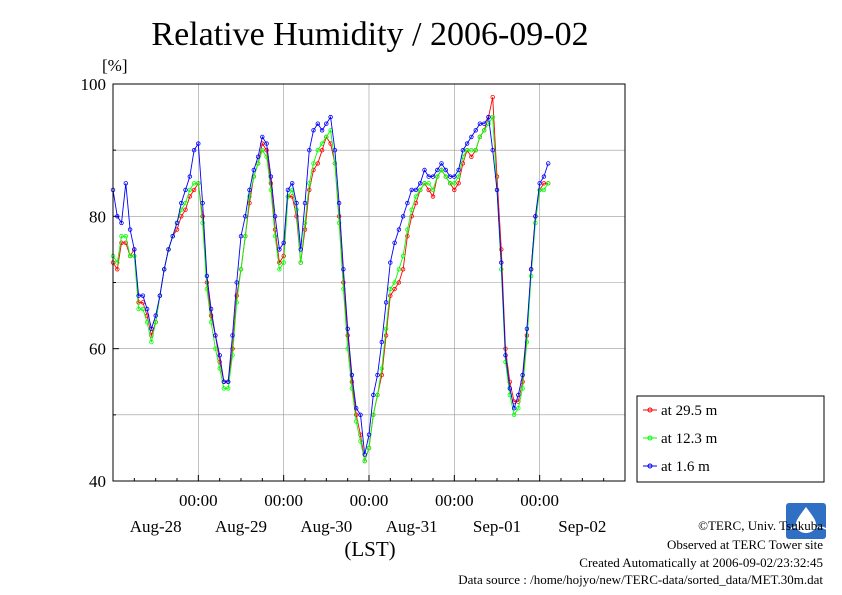 This screenshot has width=842, height=595. What do you see at coordinates (806, 521) in the screenshot?
I see `terc-logo` at bounding box center [806, 521].